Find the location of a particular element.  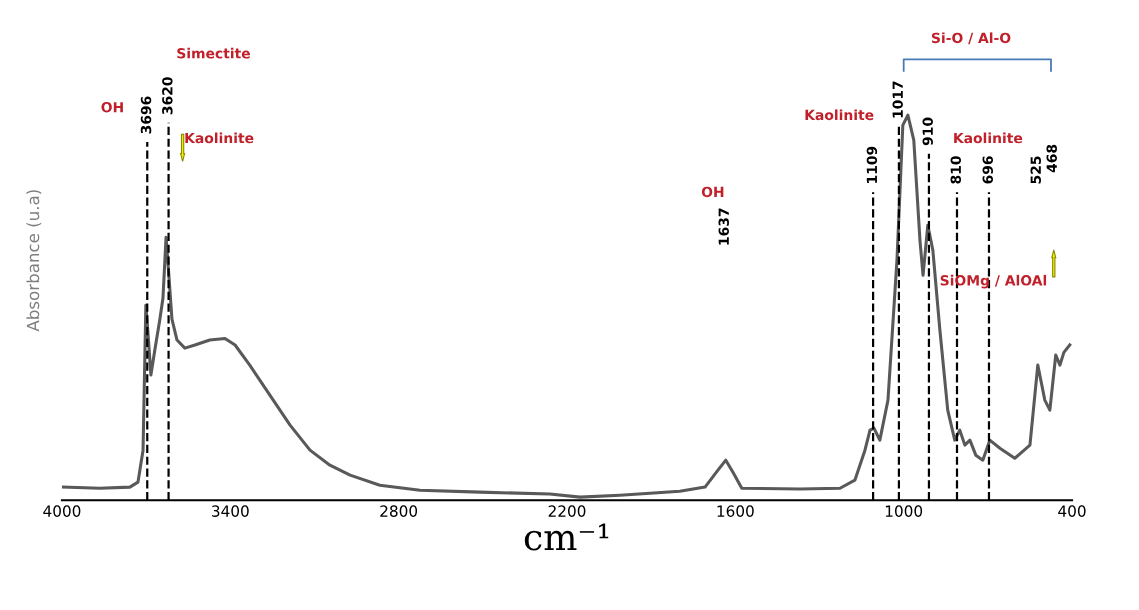

x-tick-label: 3400 is located at coordinates (230, 511).